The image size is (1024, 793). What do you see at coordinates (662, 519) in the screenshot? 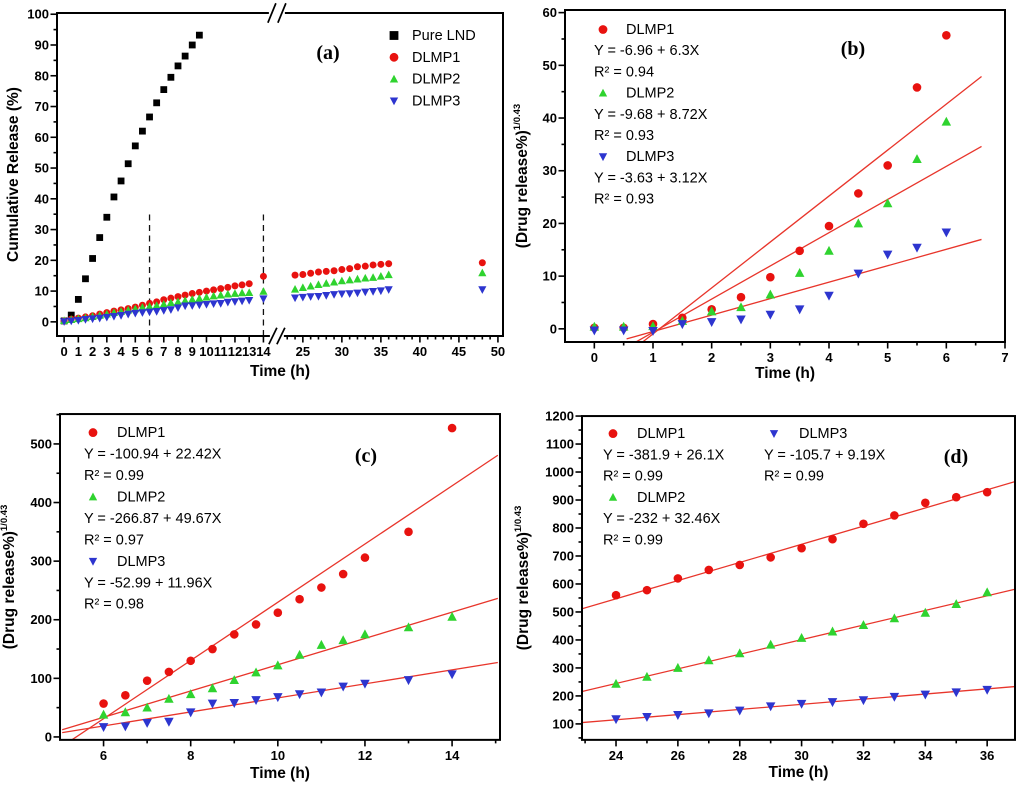
I see `legend-equation: Y = -232 + 32.46X` at bounding box center [662, 519].